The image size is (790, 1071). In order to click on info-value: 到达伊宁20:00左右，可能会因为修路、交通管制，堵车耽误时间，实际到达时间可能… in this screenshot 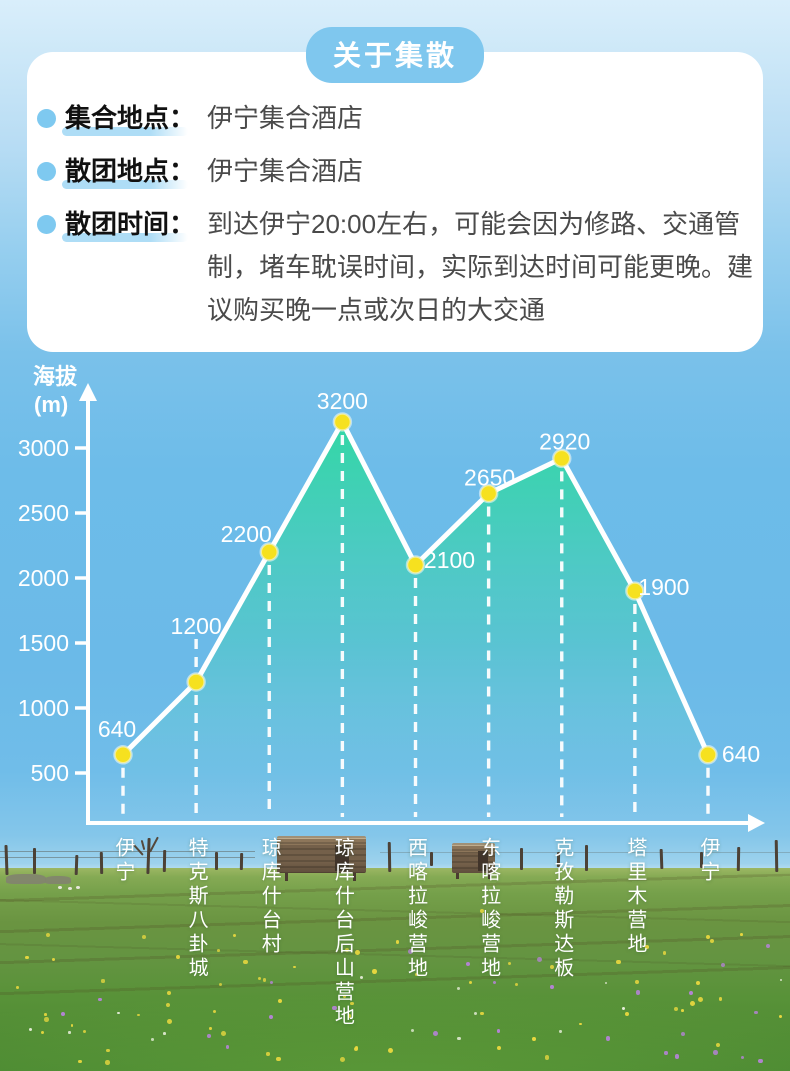, I will do `click(480, 267)`.